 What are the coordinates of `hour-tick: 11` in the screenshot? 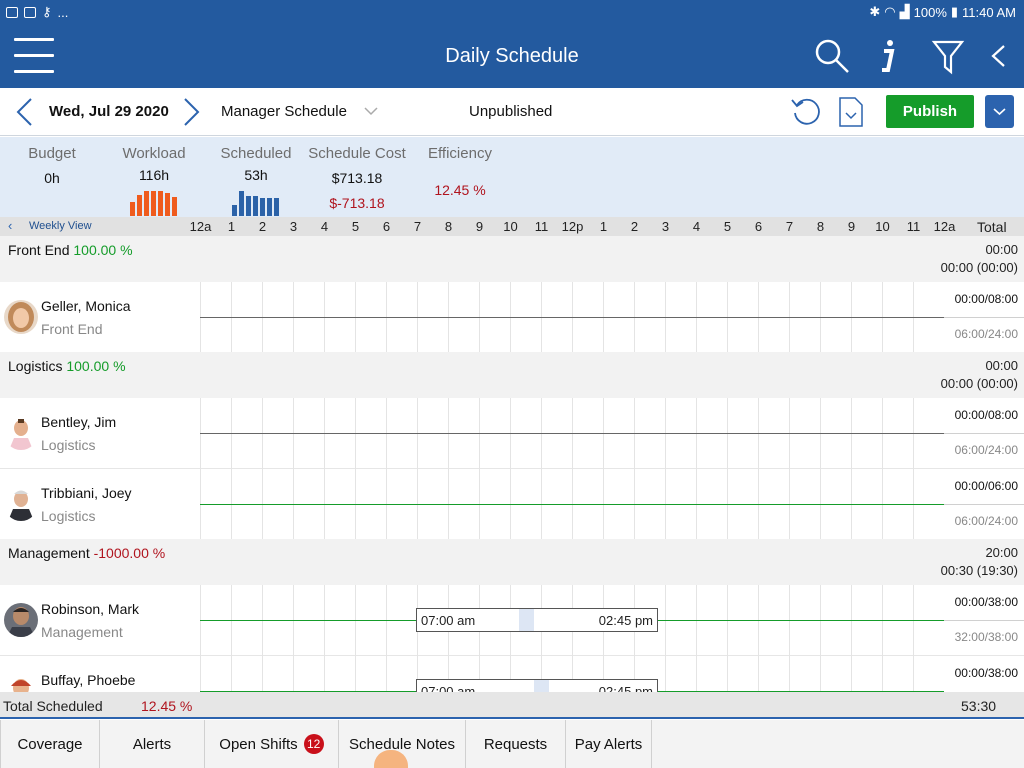 It's located at (541, 226).